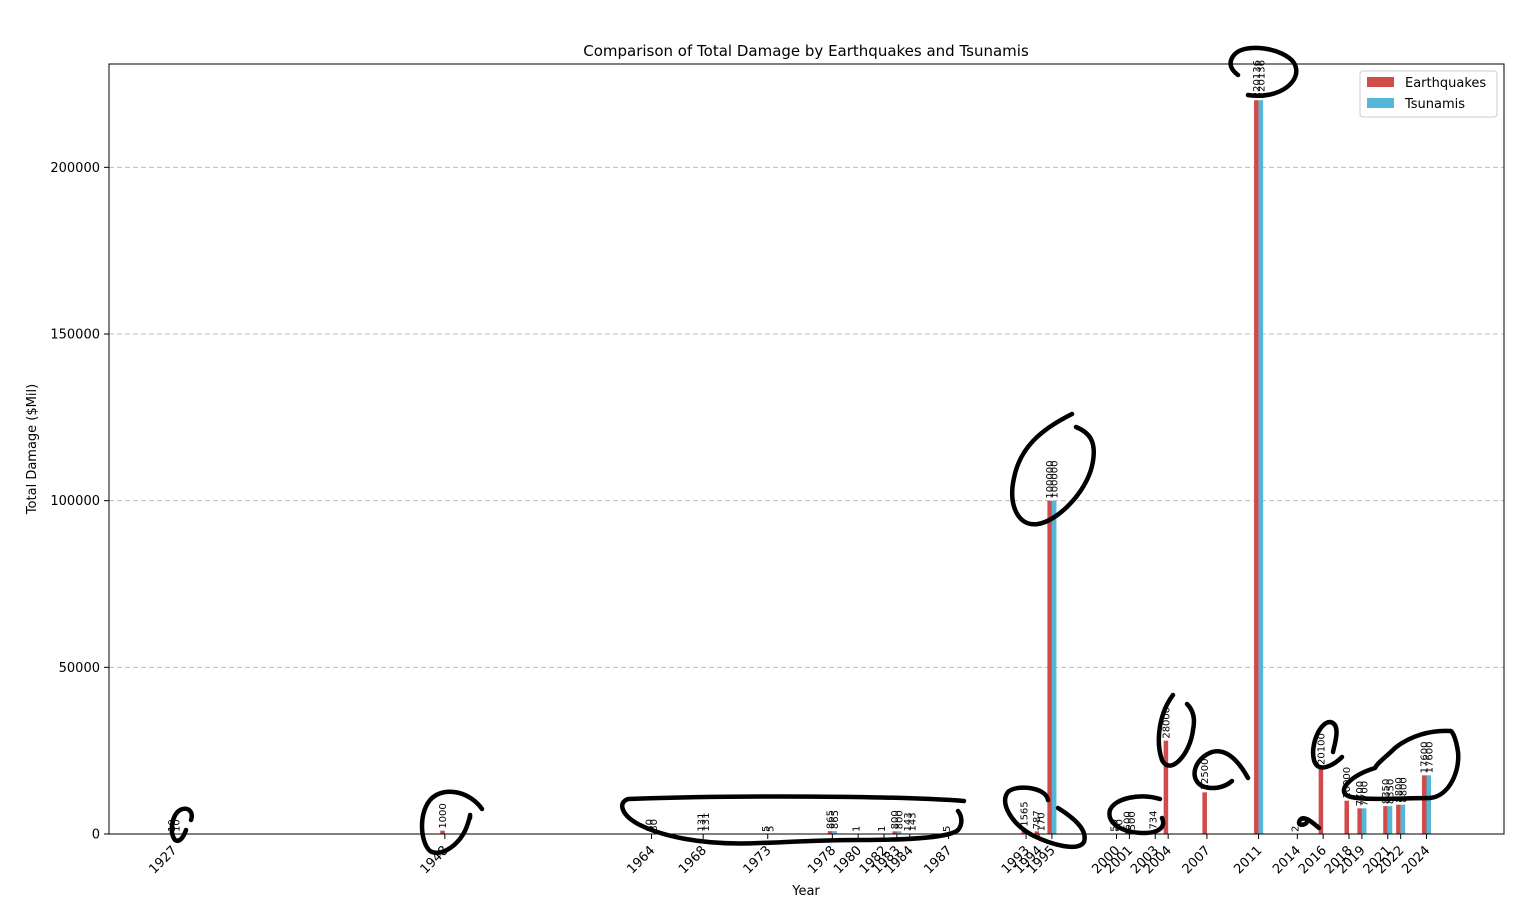  Describe the element at coordinates (1365, 793) in the screenshot. I see `data-label-tsunamis: 7700` at that location.